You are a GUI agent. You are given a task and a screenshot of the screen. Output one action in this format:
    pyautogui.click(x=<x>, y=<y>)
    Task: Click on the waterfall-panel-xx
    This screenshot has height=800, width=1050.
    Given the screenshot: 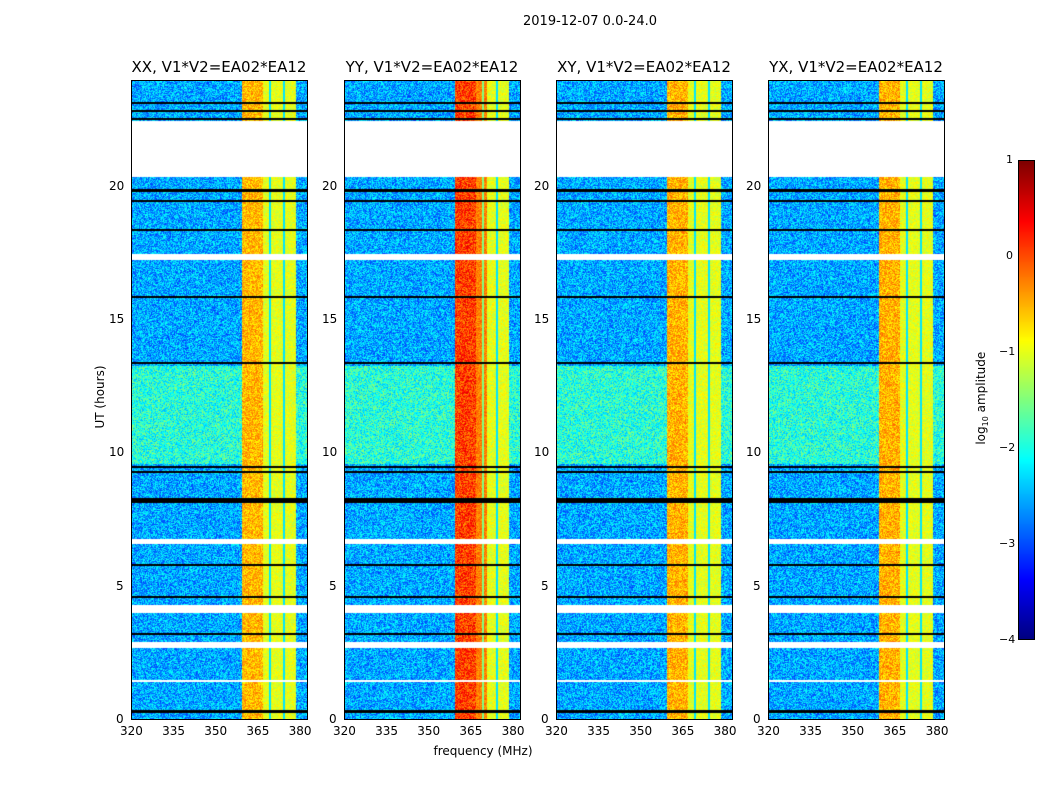 What is the action you would take?
    pyautogui.click(x=219, y=400)
    